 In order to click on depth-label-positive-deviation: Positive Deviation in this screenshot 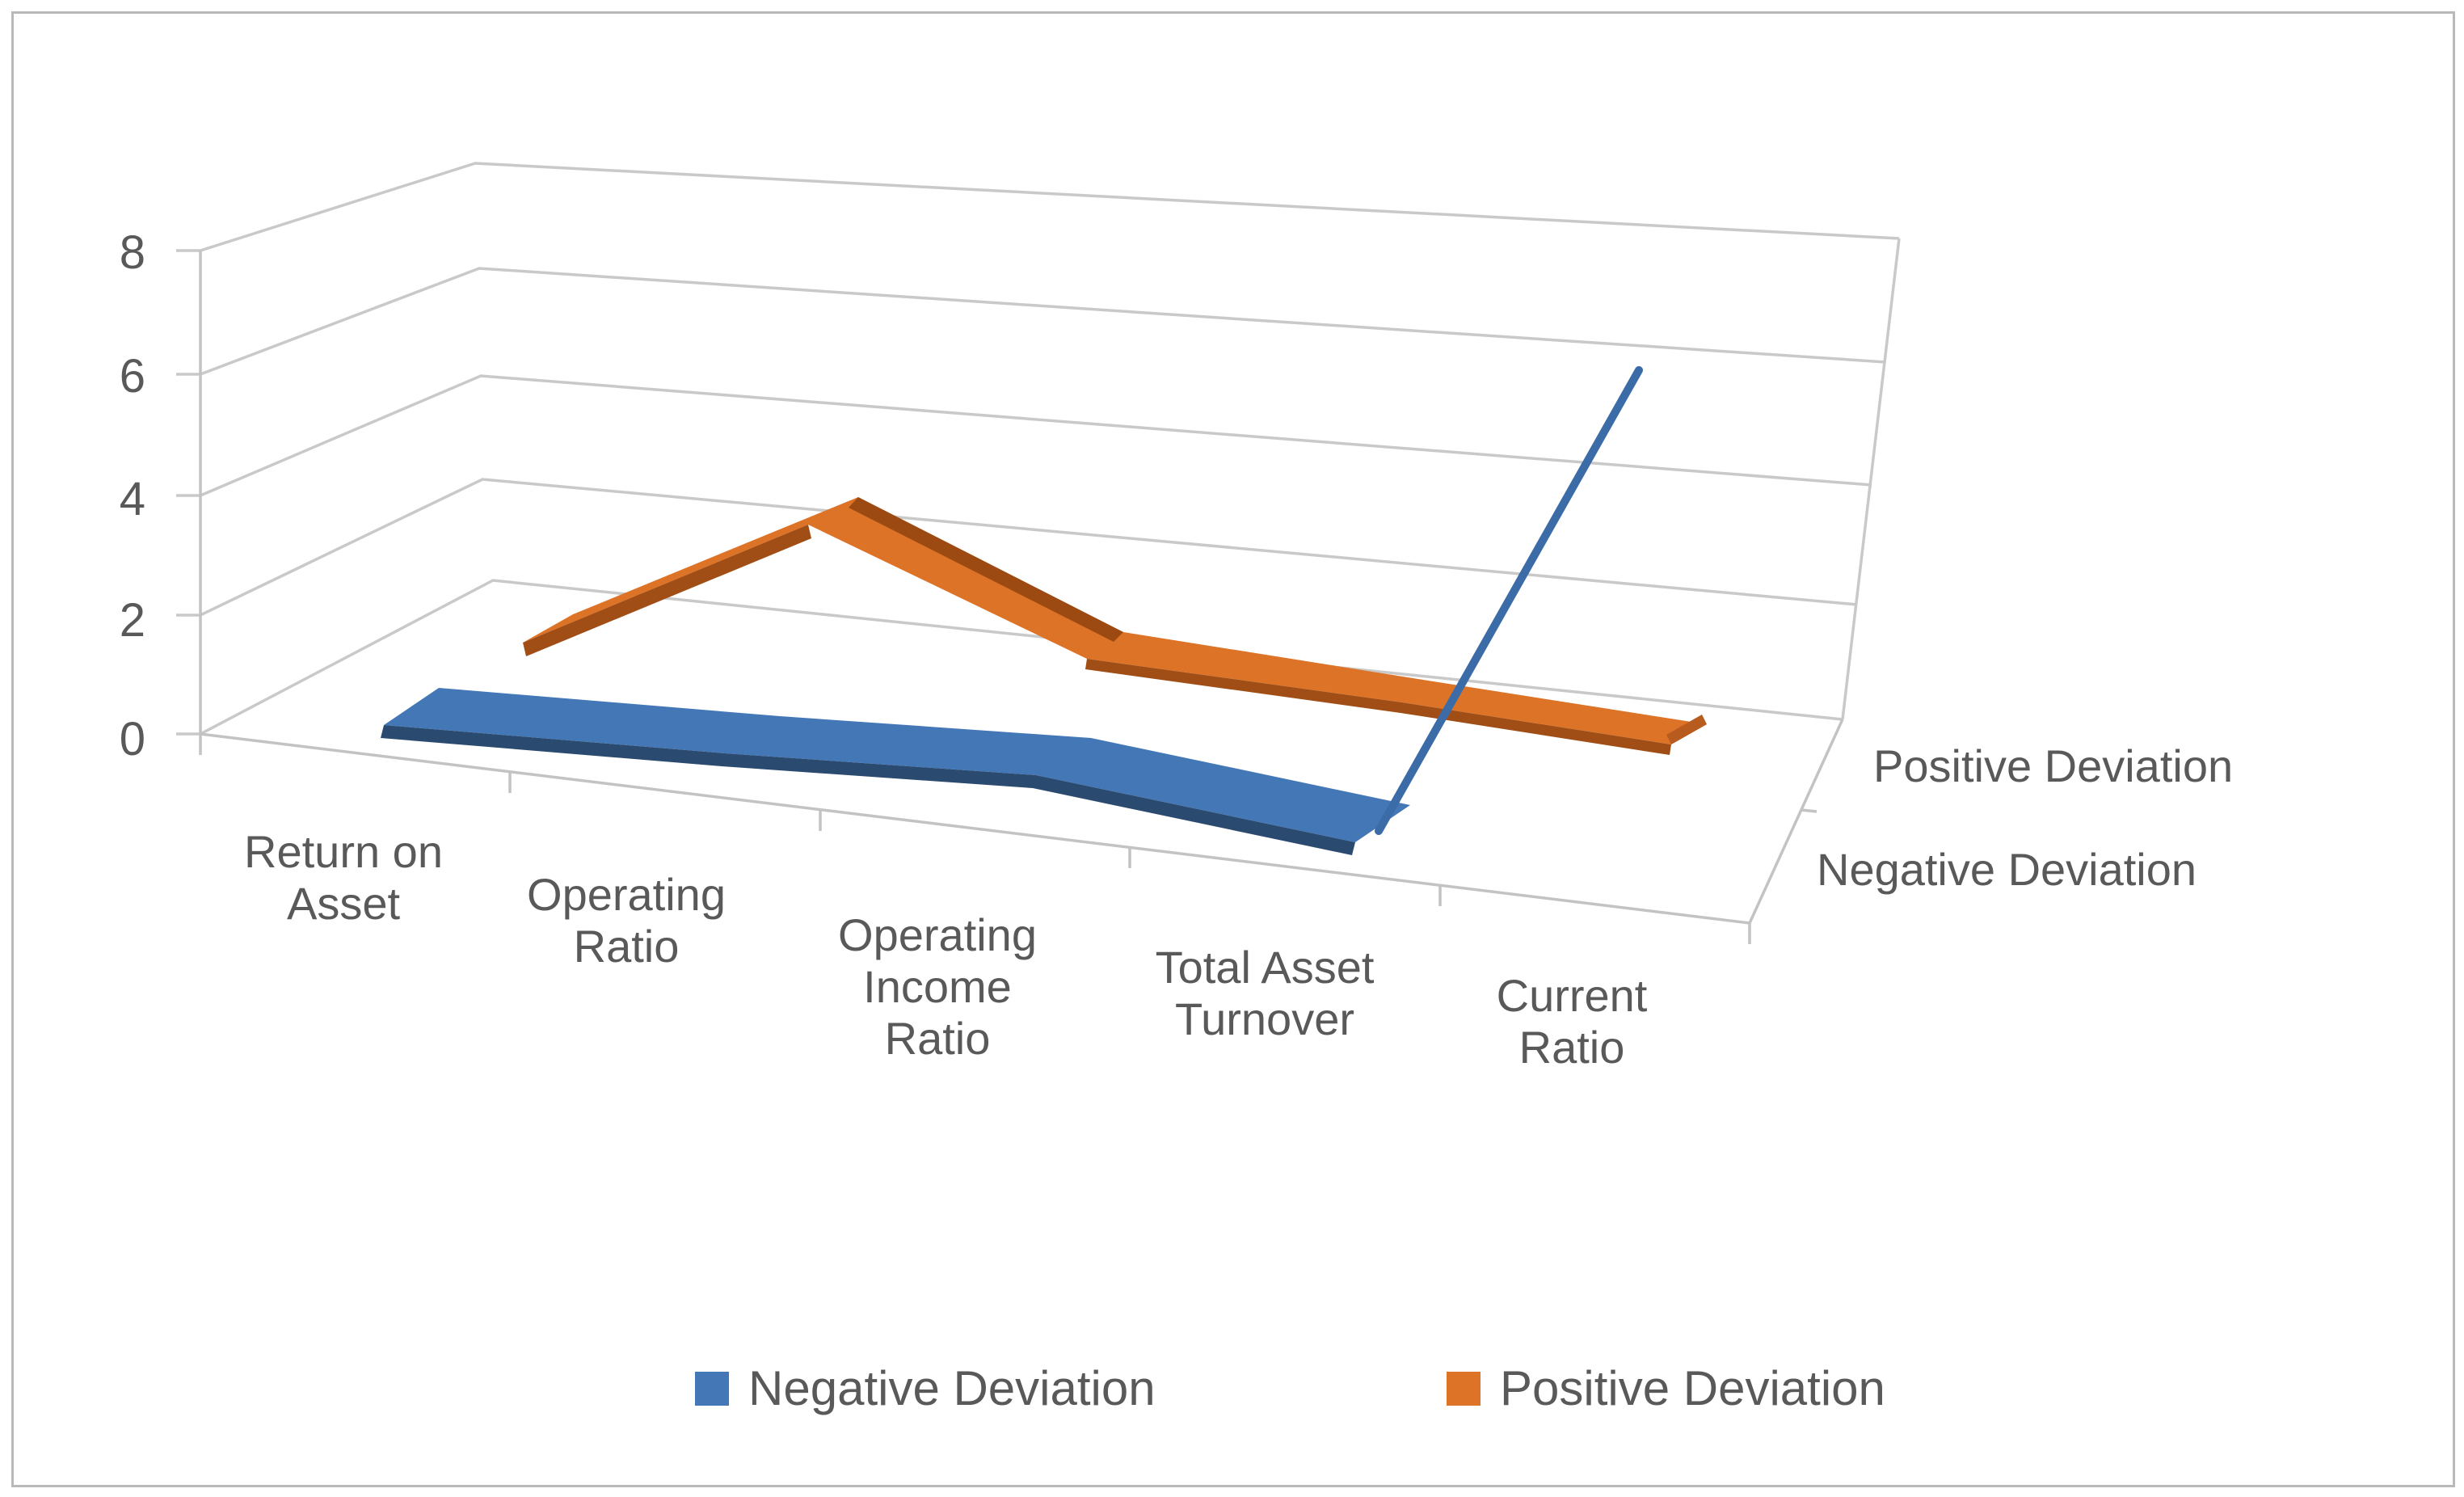, I will do `click(2053, 766)`.